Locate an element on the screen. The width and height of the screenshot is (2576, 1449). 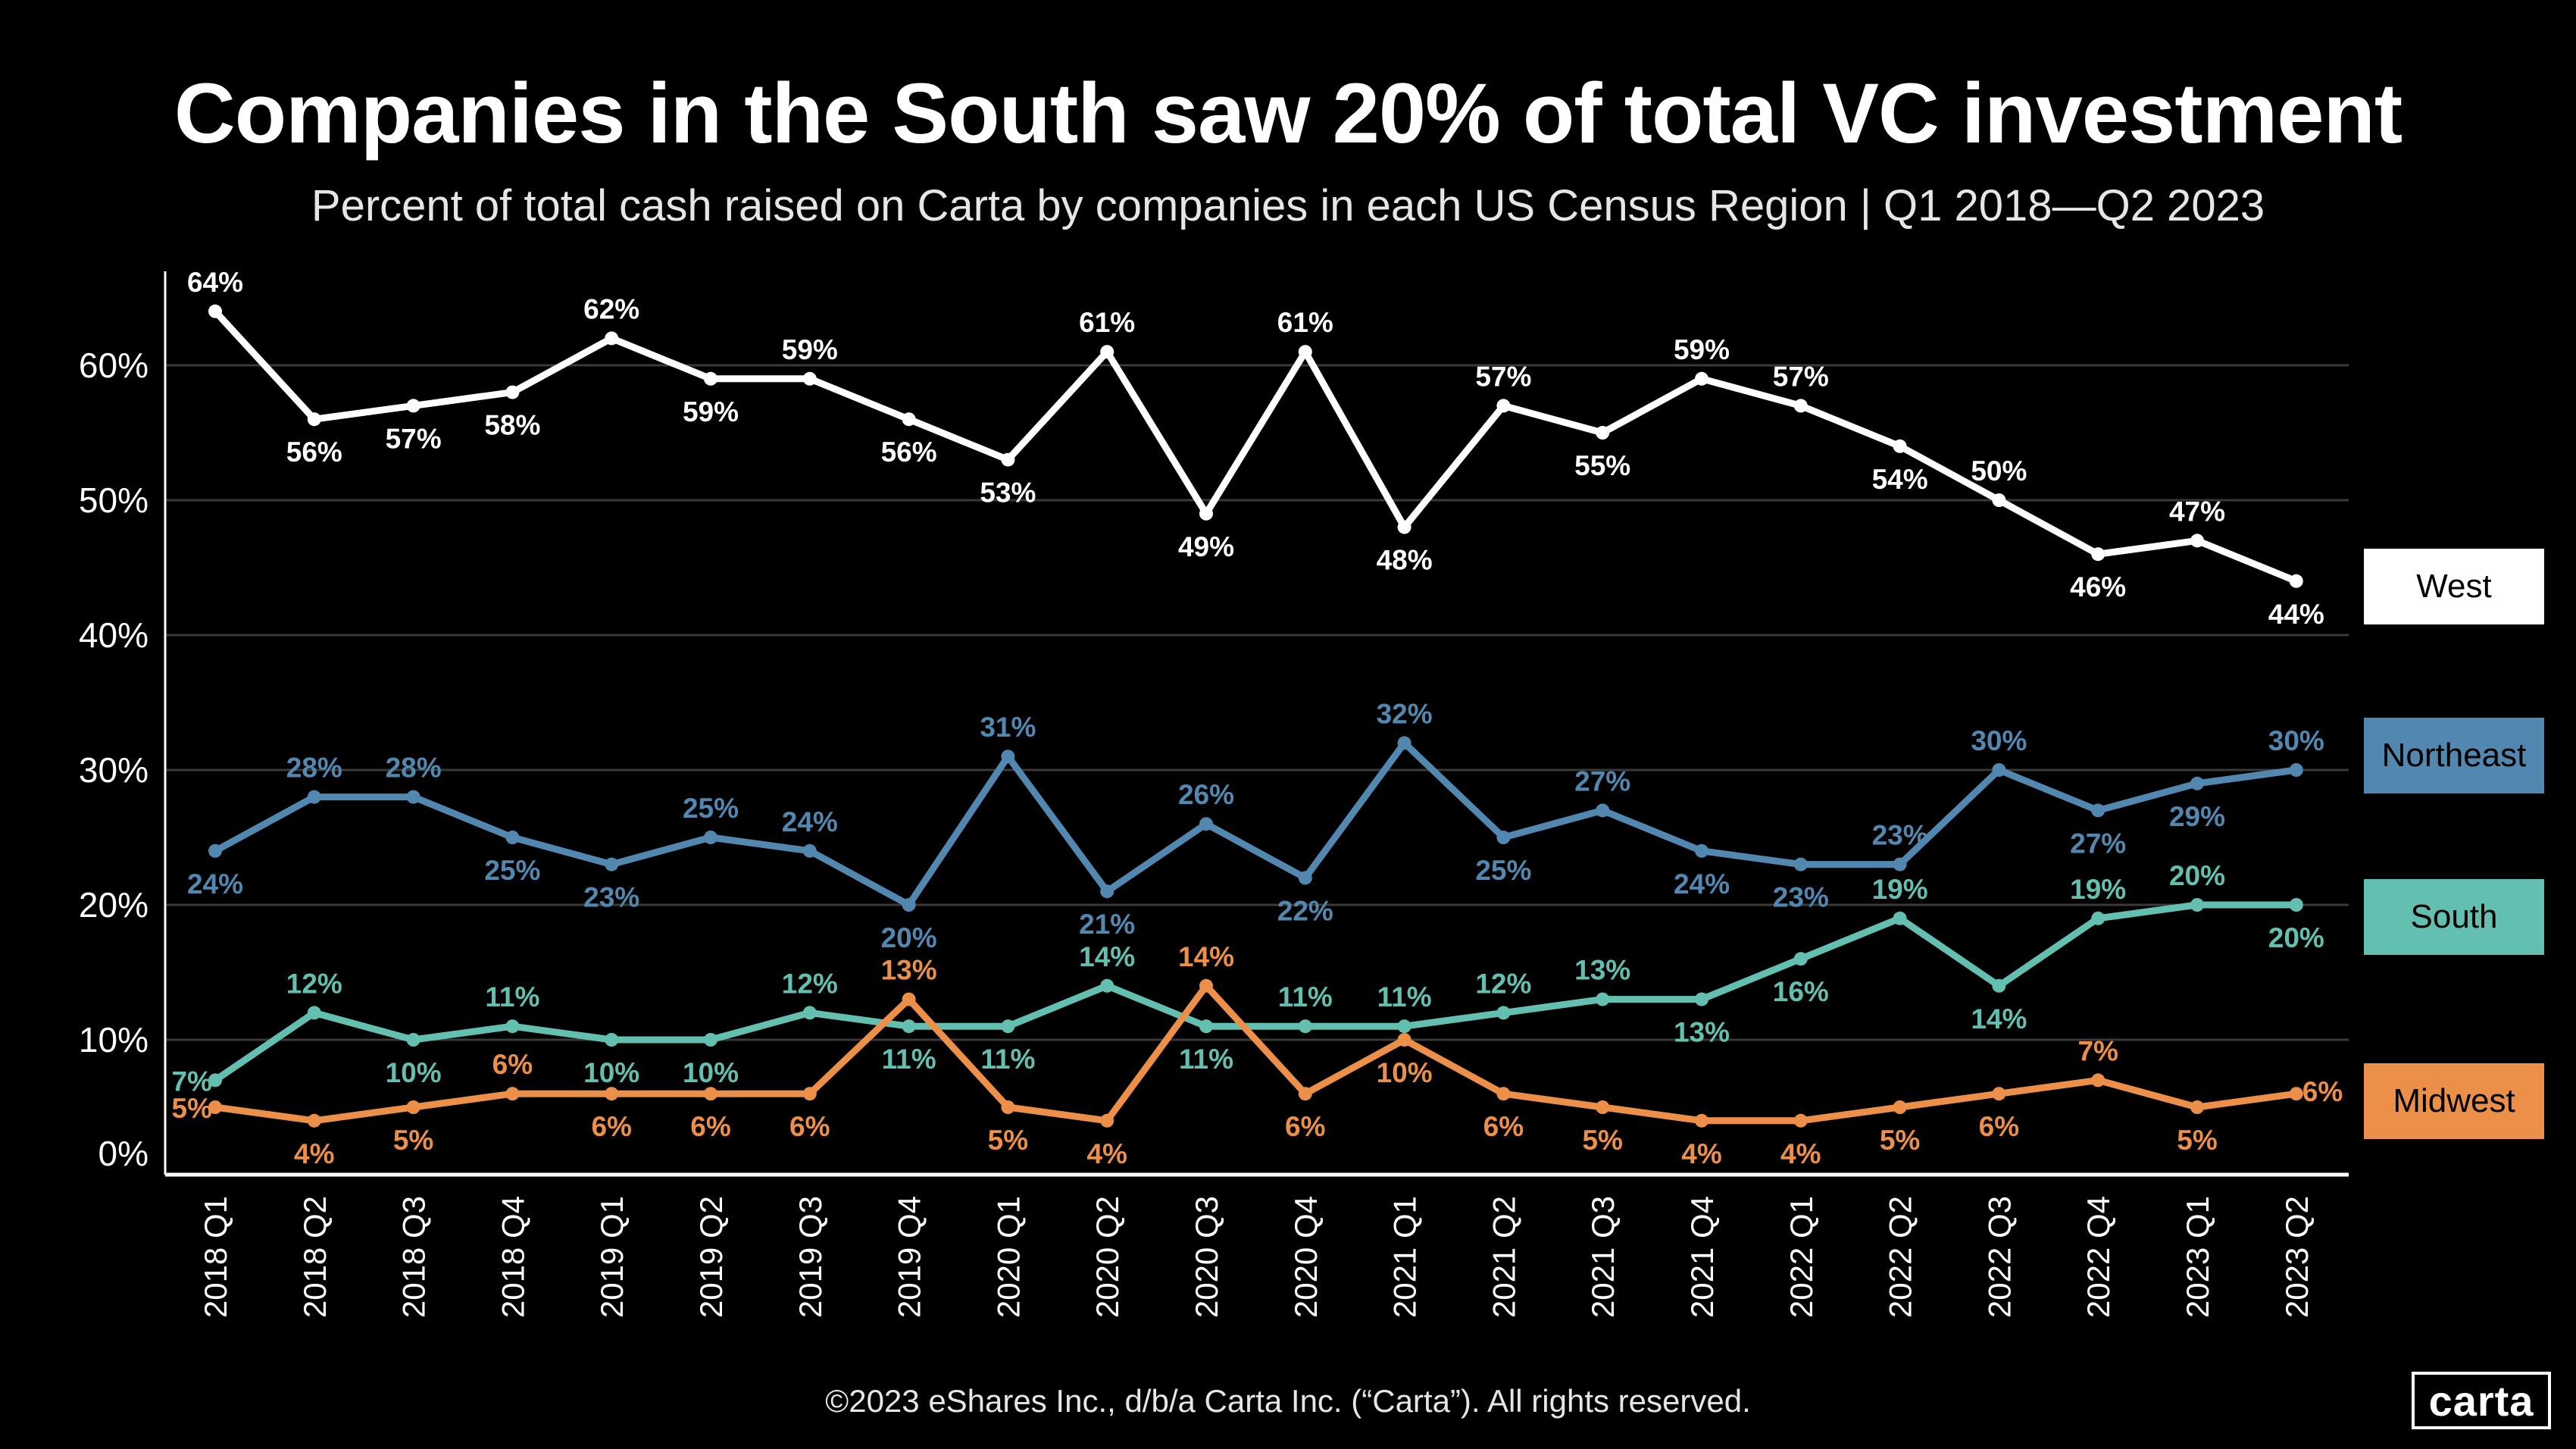
west-data-label: 54% is located at coordinates (1900, 480).